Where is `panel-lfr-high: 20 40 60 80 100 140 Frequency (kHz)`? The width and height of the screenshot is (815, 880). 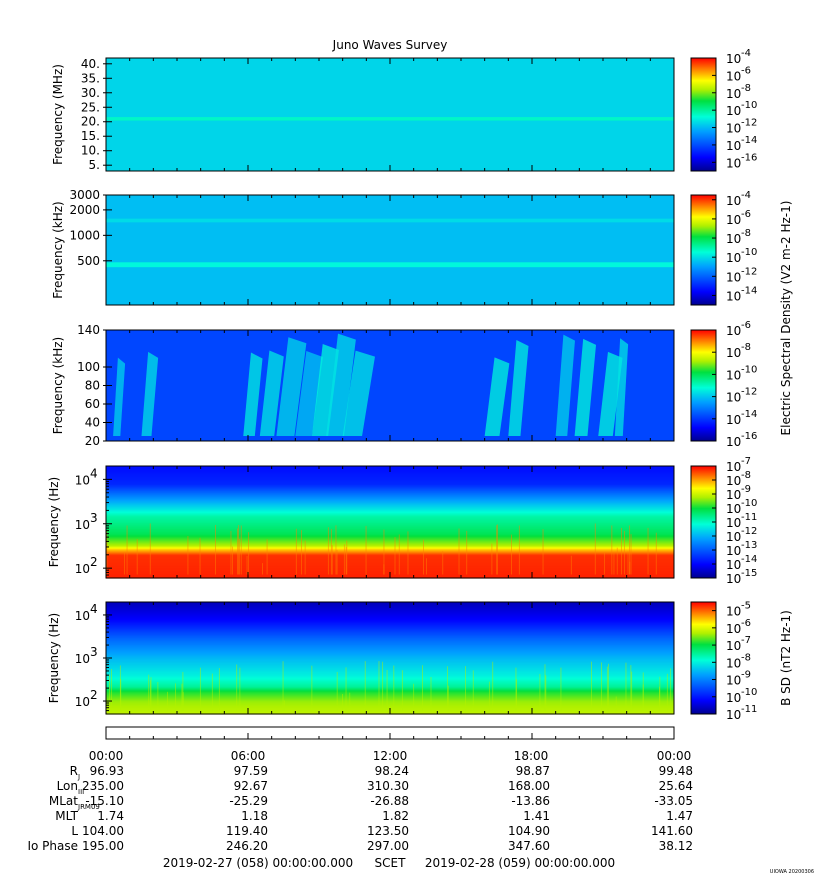 panel-lfr-high: 20 40 60 80 100 140 Frequency (kHz) is located at coordinates (363, 385).